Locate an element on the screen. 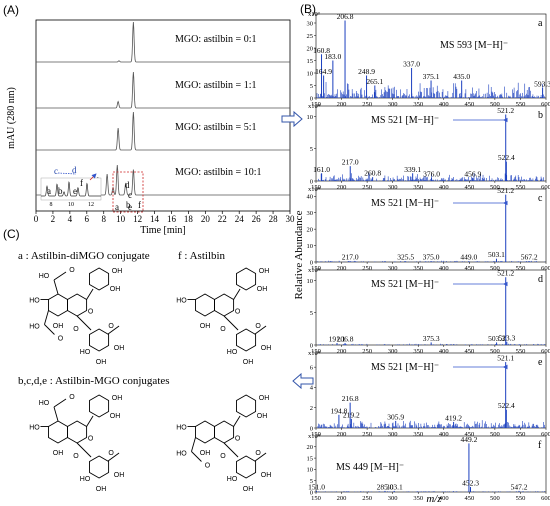  chromatogram-inset: a bc d ef 8 10 12 is located at coordinates (71, 186).